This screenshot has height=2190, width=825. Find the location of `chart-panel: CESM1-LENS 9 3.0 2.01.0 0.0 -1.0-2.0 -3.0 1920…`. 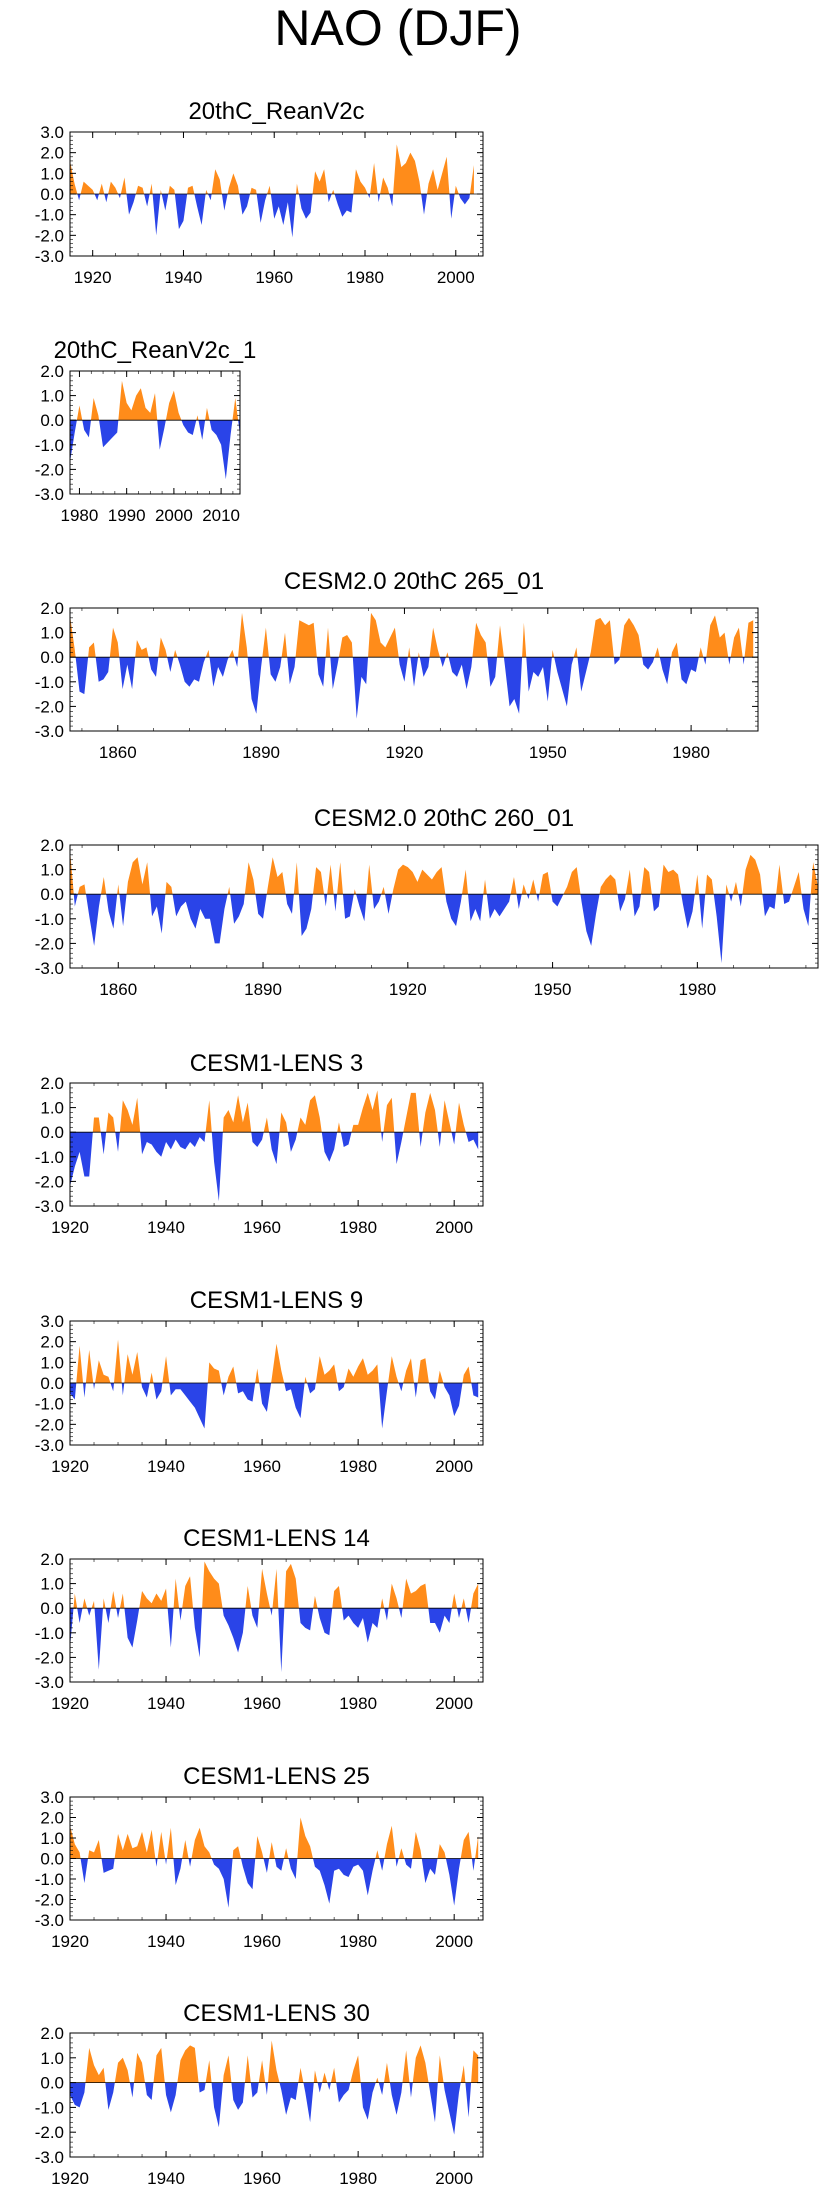

chart-panel: CESM1-LENS 9 3.0 2.01.0 0.0 -1.0-2.0 -3.0 1920… is located at coordinates (259, 1381).